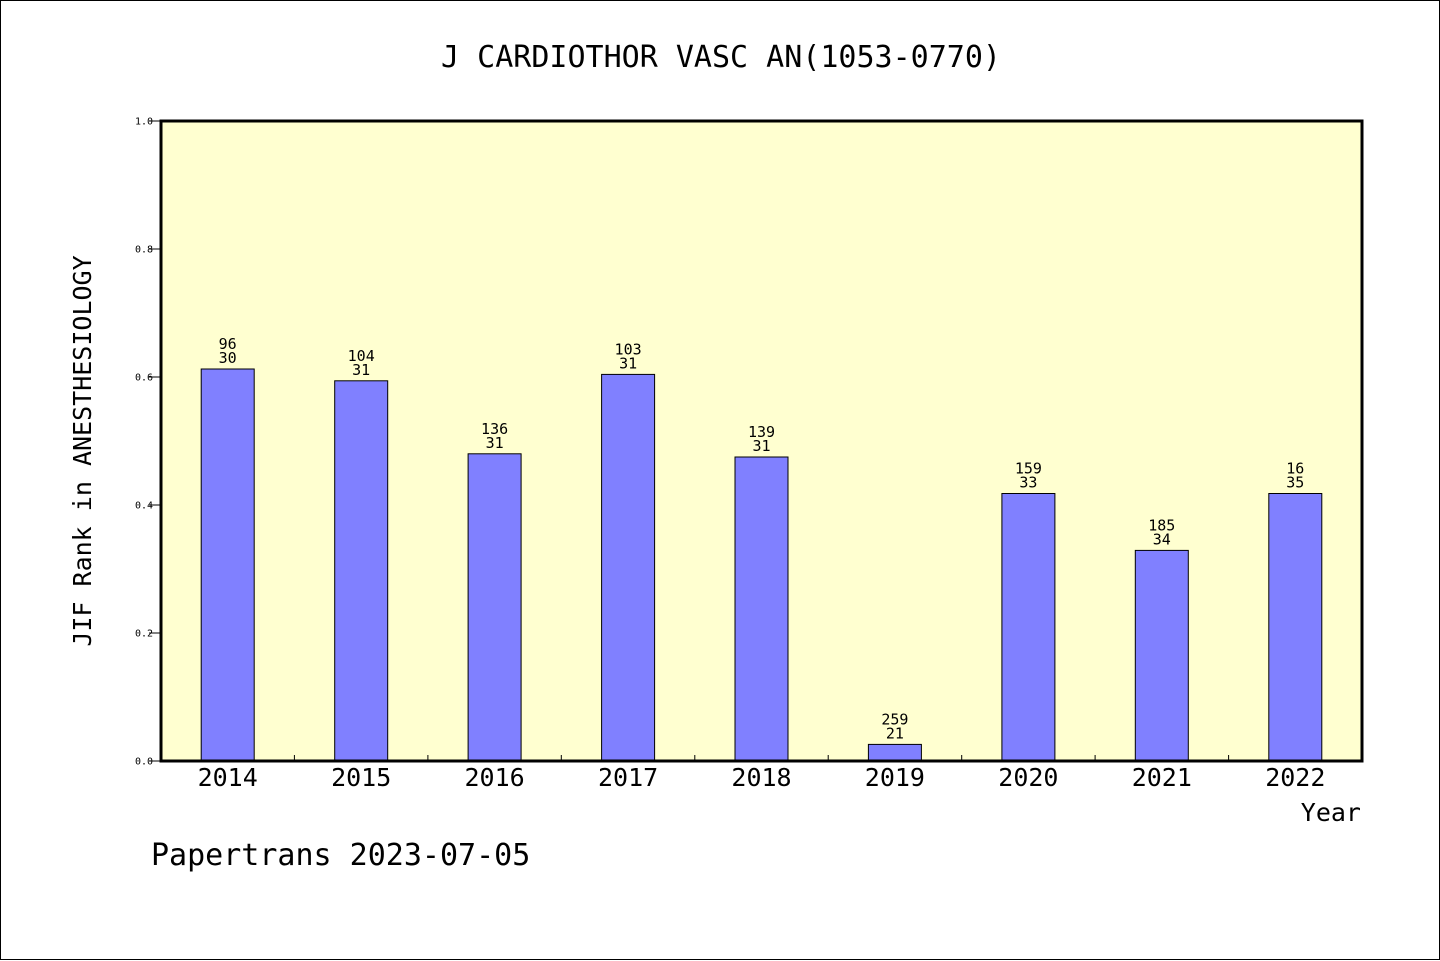 Image resolution: width=1440 pixels, height=961 pixels. Describe the element at coordinates (144, 122) in the screenshot. I see `y-tick-label-1.0: 1.0` at that location.